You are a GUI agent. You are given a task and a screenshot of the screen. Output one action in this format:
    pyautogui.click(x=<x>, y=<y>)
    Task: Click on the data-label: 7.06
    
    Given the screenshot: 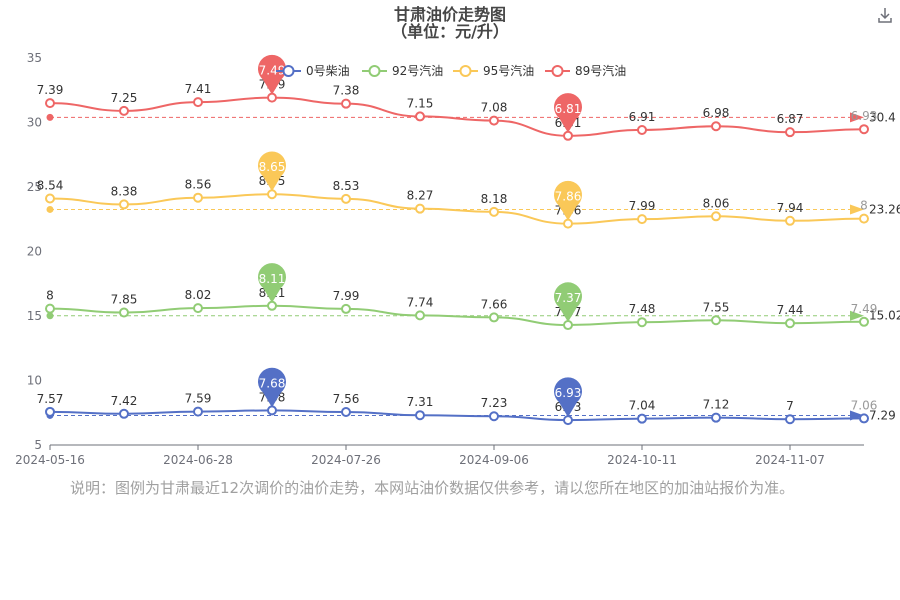 What is the action you would take?
    pyautogui.click(x=864, y=405)
    